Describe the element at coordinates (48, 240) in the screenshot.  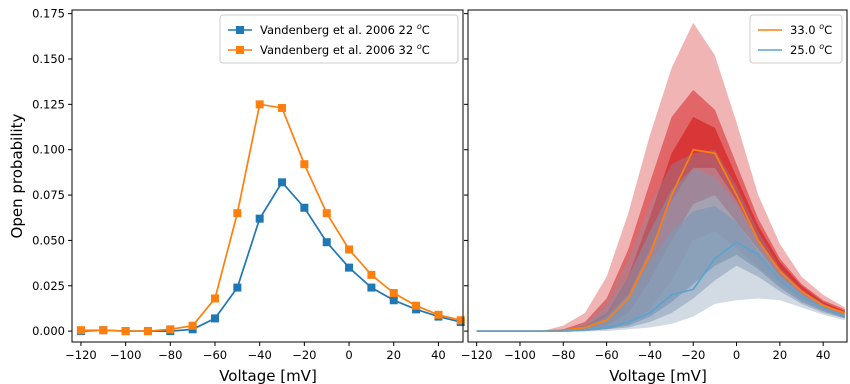
I see `y-tick-label: 0.050` at that location.